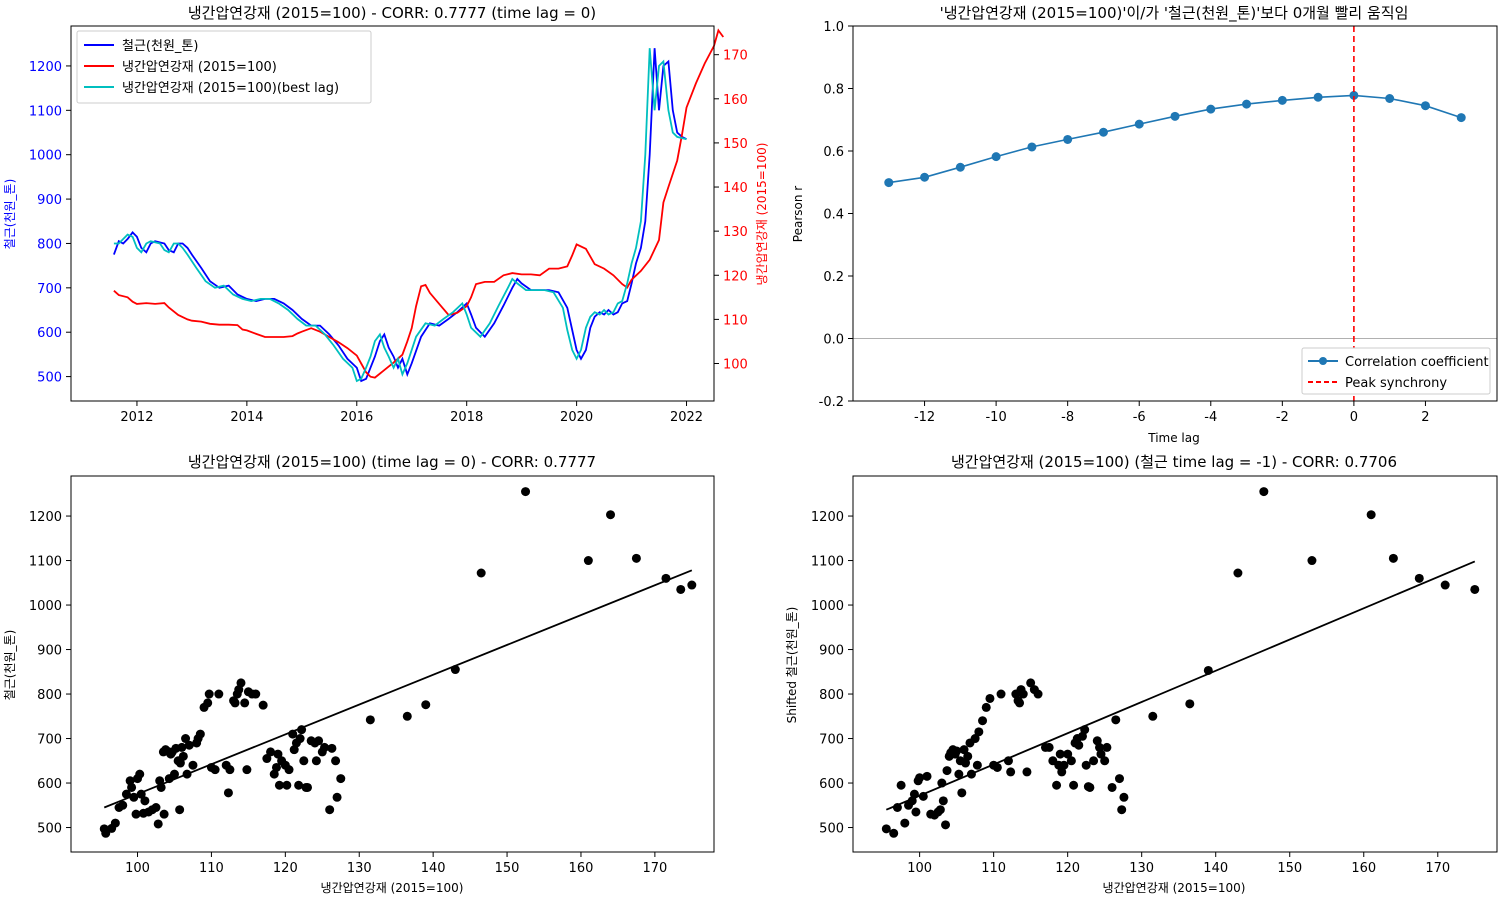 Image resolution: width=1500 pixels, height=904 pixels. Describe the element at coordinates (791, 665) in the screenshot. I see `scatter1-ylabel: Shifted 철근(천원_톤)` at that location.